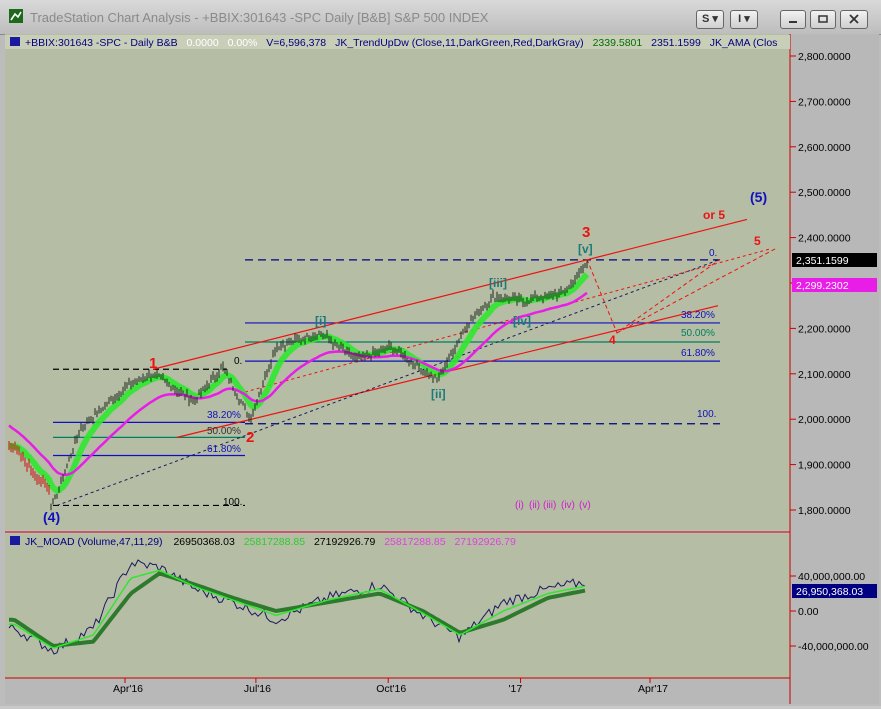  I want to click on fib-b-zero-label: 0., so click(713, 253).